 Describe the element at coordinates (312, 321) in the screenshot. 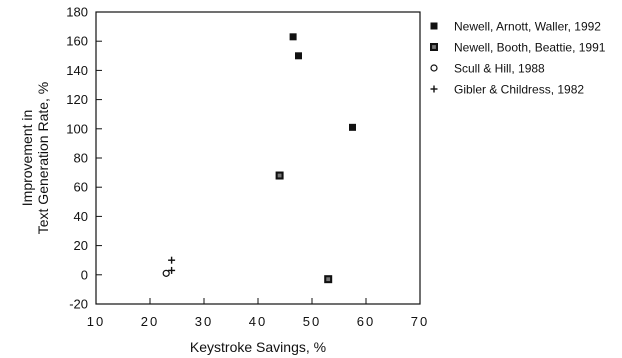

I see `x-tick-label: 50` at that location.